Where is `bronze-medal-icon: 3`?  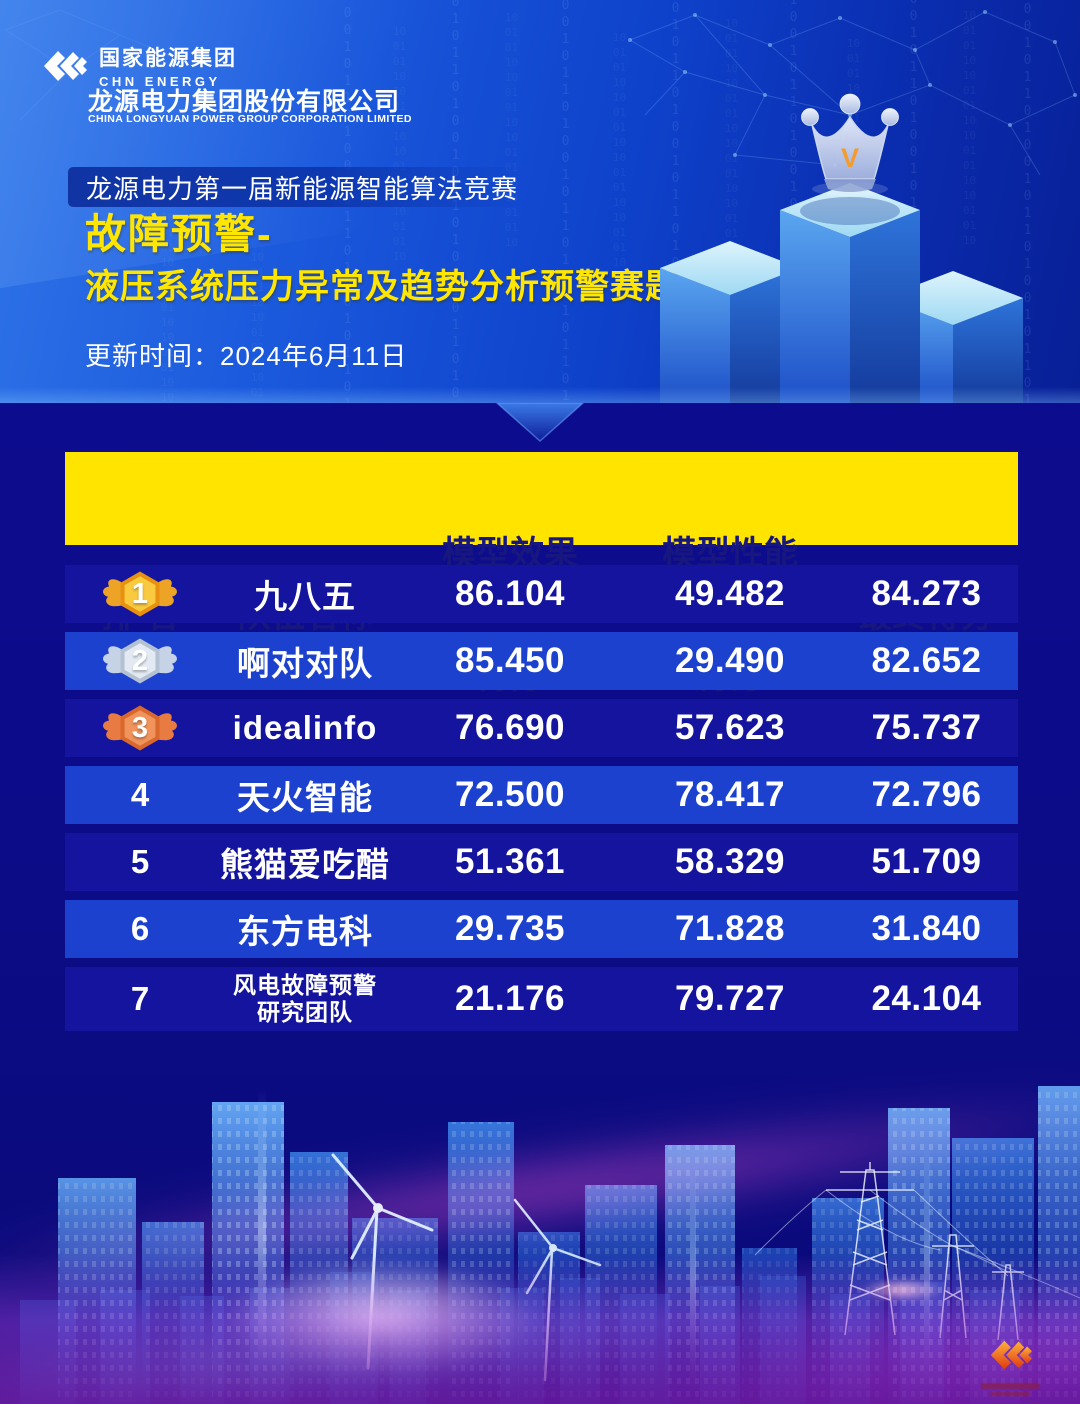
bronze-medal-icon: 3 is located at coordinates (140, 728).